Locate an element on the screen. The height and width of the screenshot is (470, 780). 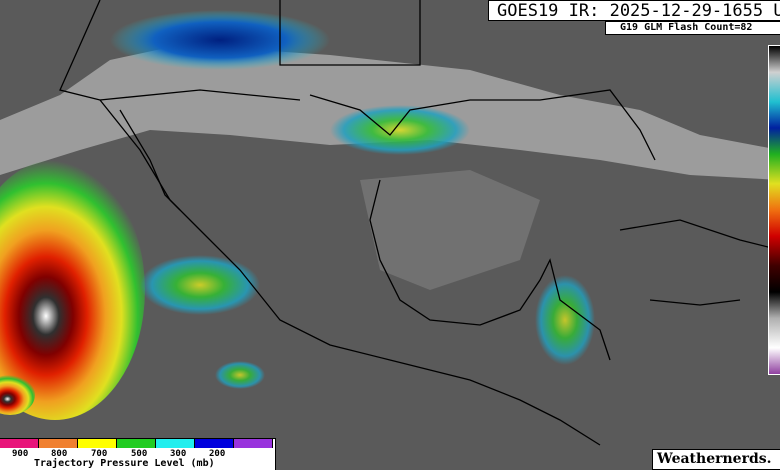
storm-cell-west is located at coordinates (17, 395).